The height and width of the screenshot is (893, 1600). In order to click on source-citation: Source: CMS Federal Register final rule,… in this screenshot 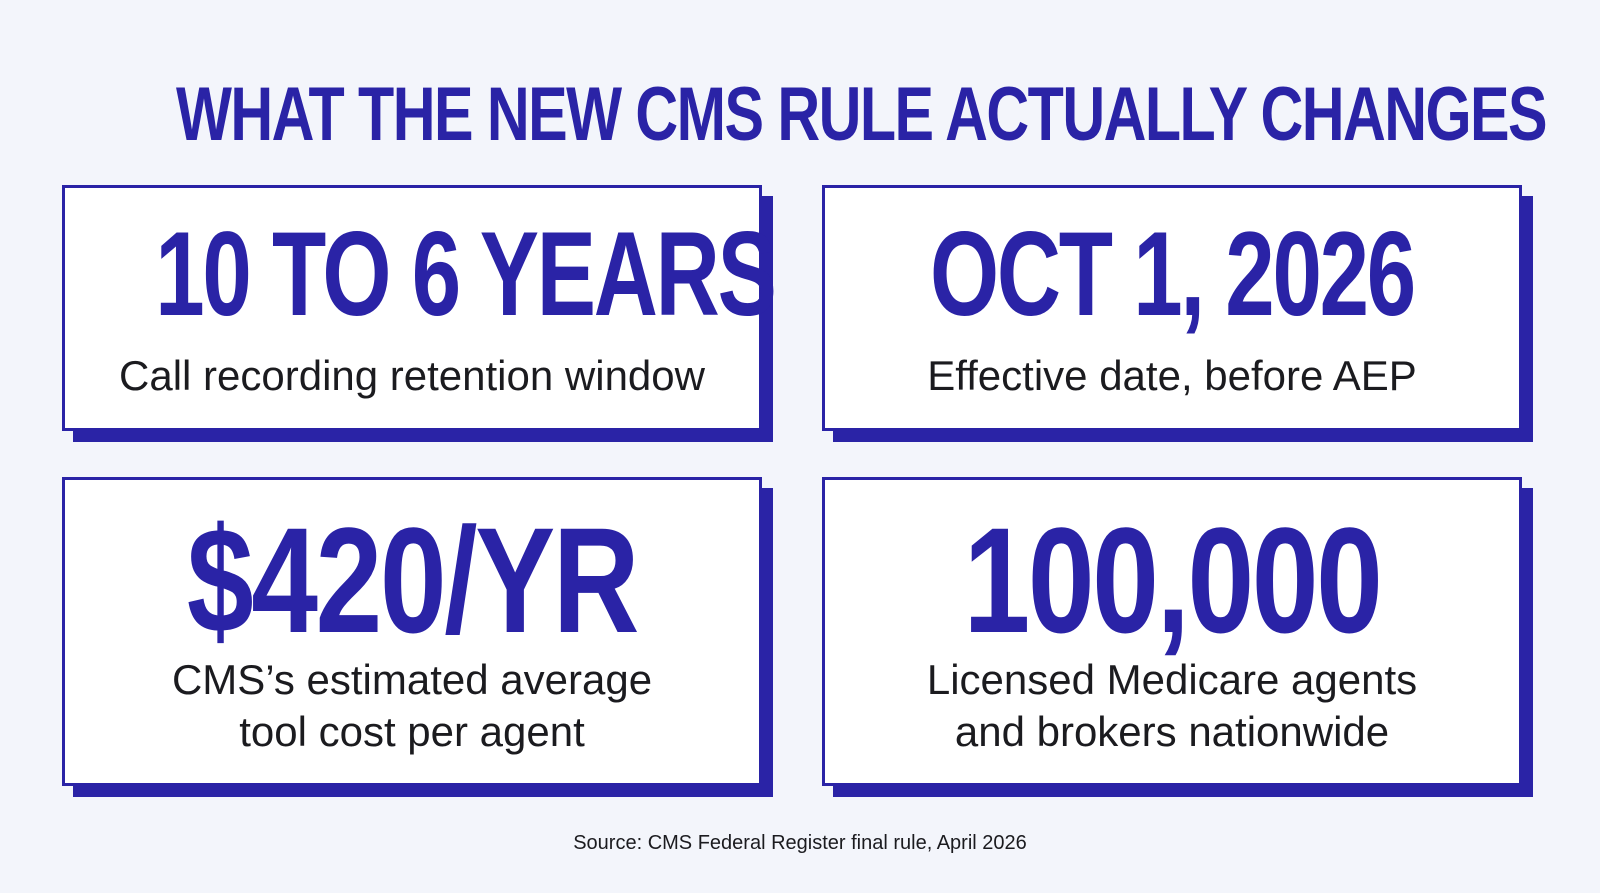, I will do `click(800, 843)`.